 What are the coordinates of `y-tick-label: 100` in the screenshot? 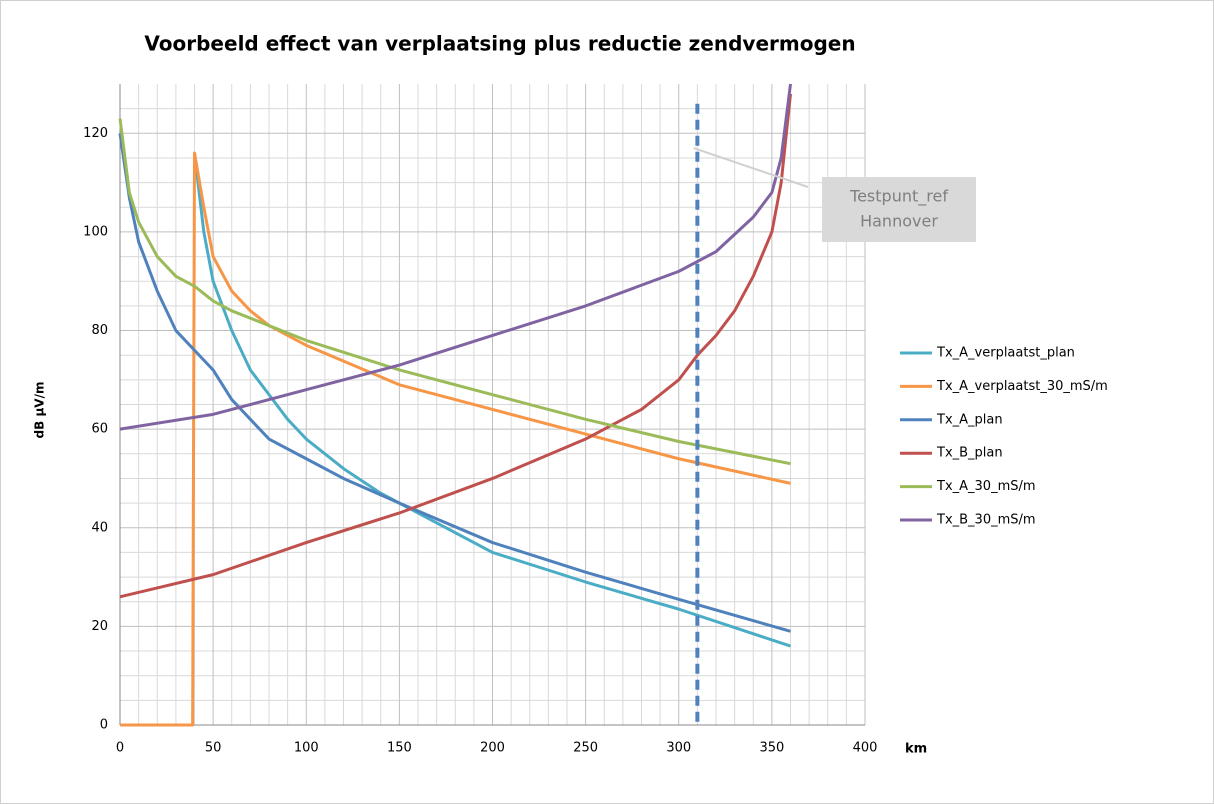 It's located at (95, 231).